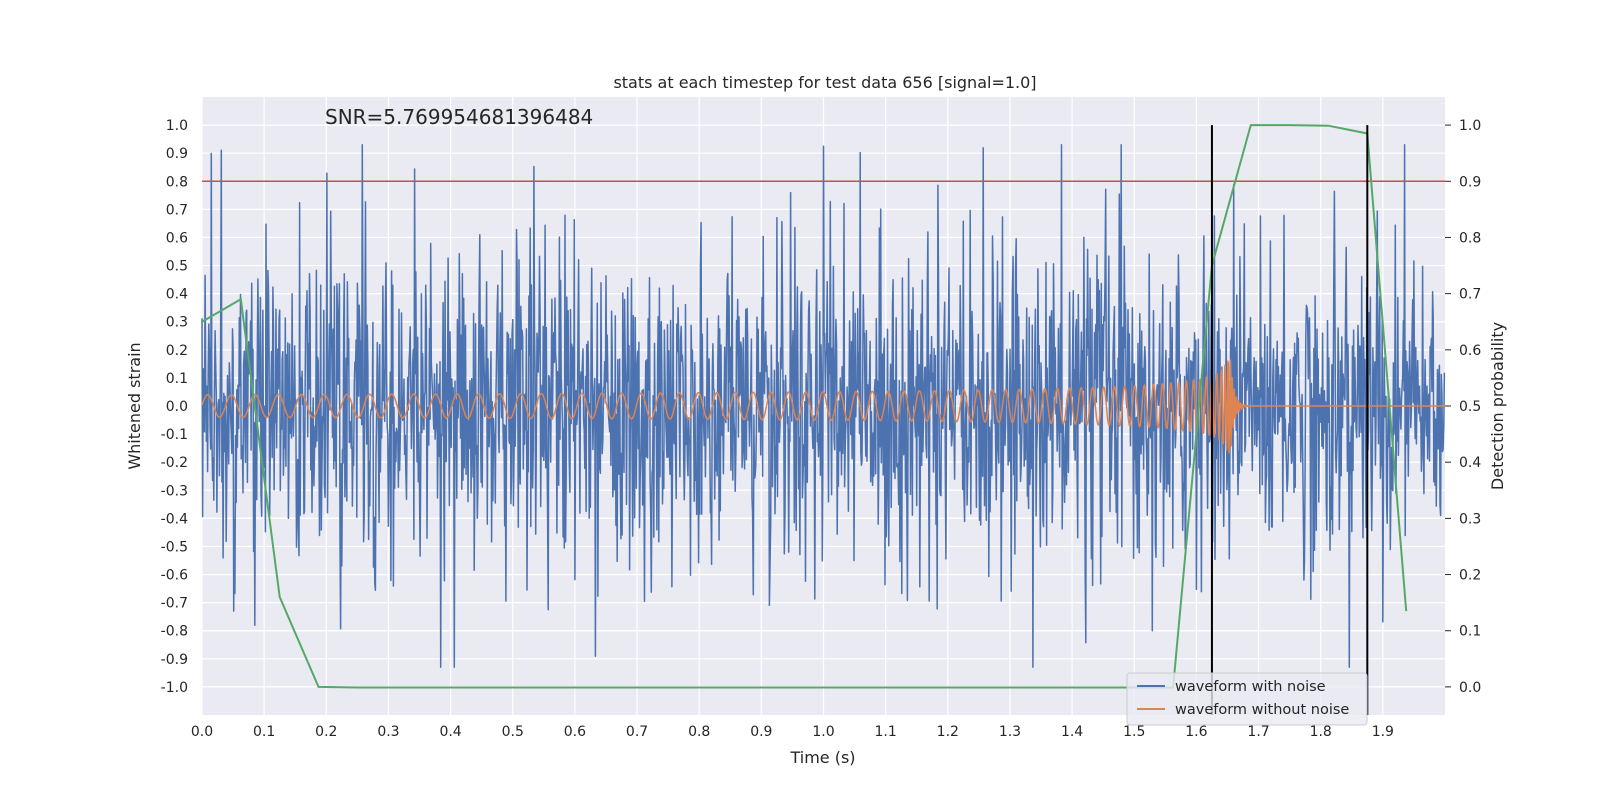 The height and width of the screenshot is (800, 1600). Describe the element at coordinates (1010, 732) in the screenshot. I see `x-tick-label: 1.3` at that location.